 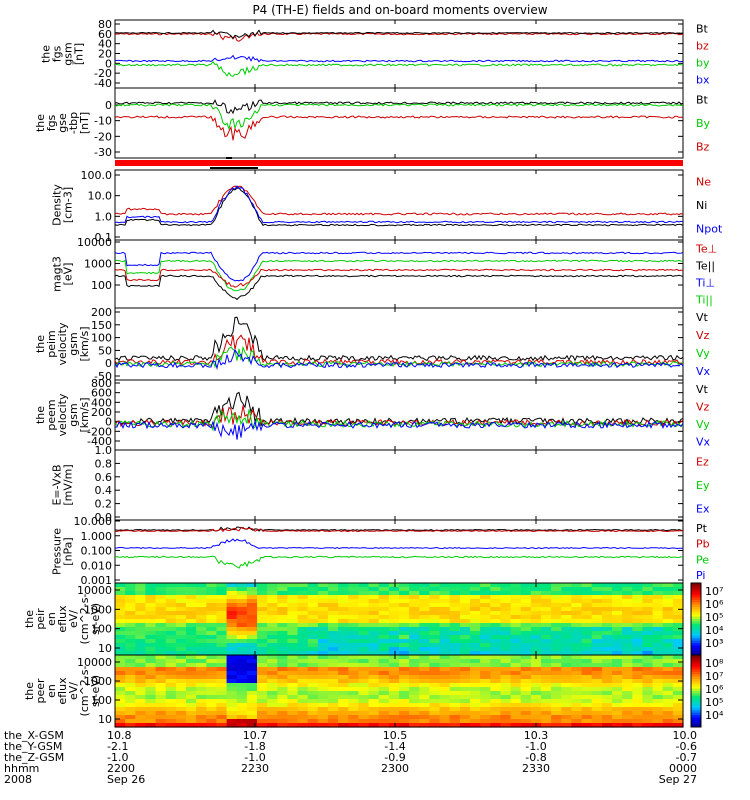 What do you see at coordinates (73, 343) in the screenshot?
I see `y-axis-label-line: gsm` at bounding box center [73, 343].